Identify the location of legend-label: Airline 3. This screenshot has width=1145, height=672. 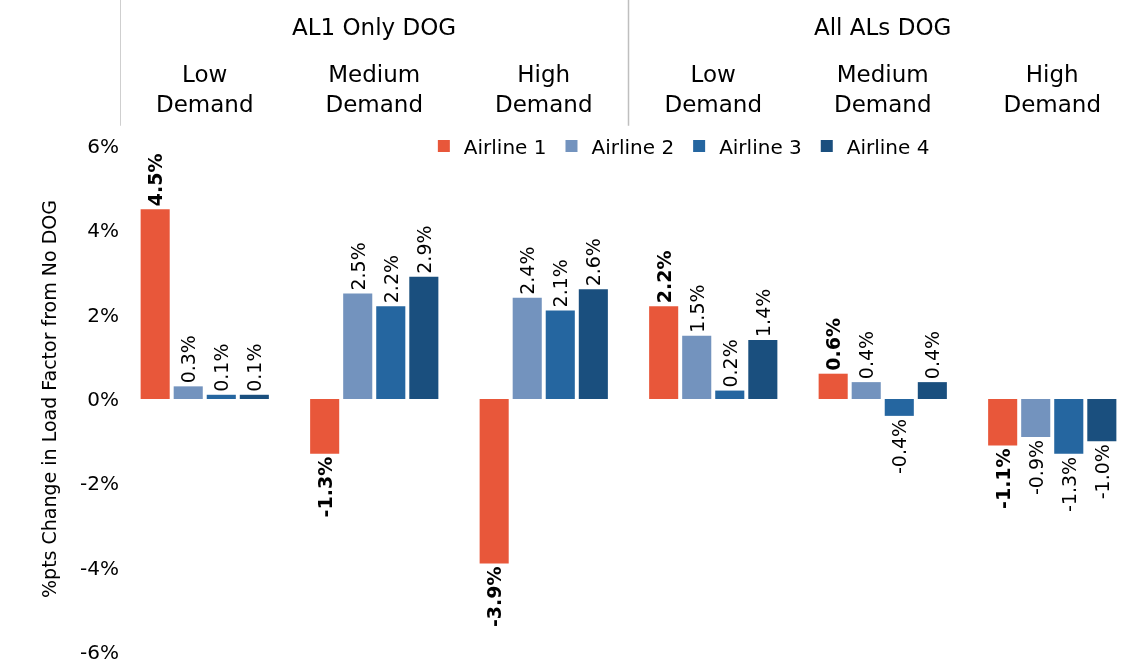
(760, 146).